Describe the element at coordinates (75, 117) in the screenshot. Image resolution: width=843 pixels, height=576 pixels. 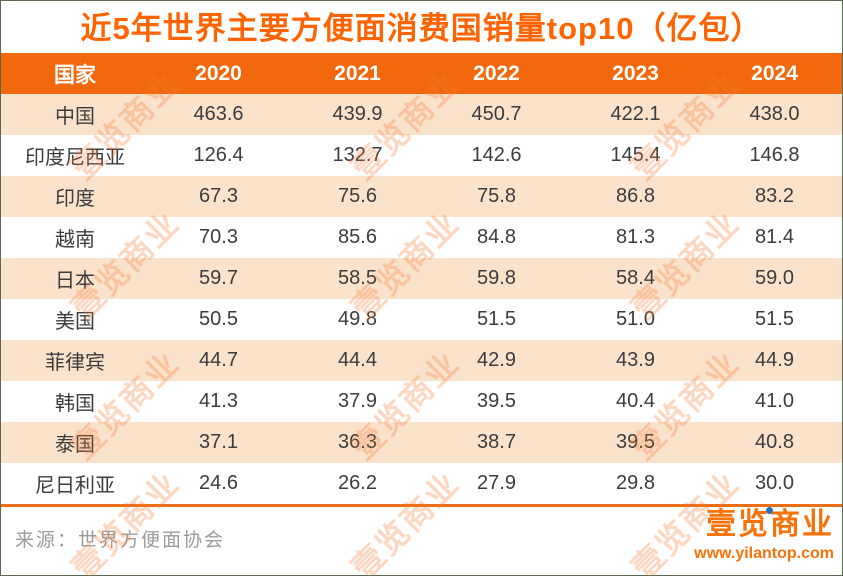
I see `country-cell: 中国` at that location.